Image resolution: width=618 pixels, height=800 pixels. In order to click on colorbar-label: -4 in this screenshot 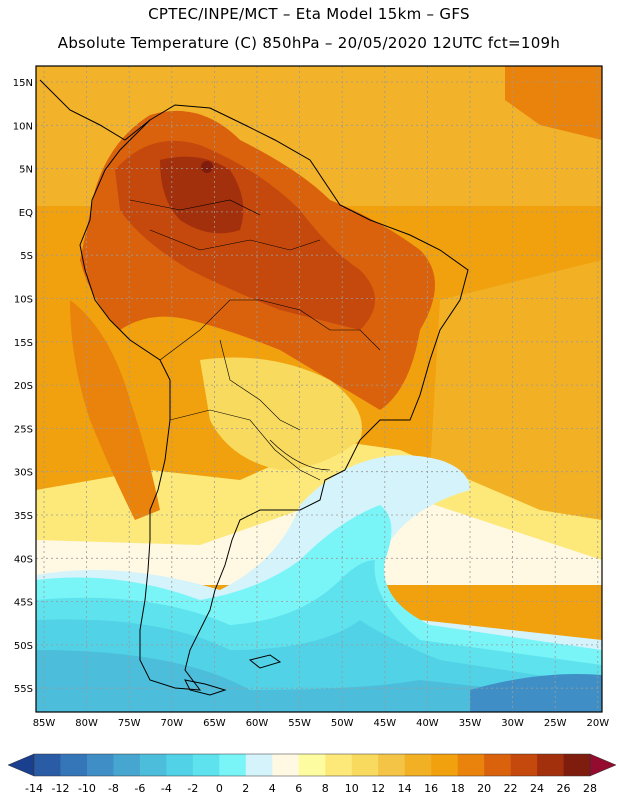, I will do `click(166, 788)`.